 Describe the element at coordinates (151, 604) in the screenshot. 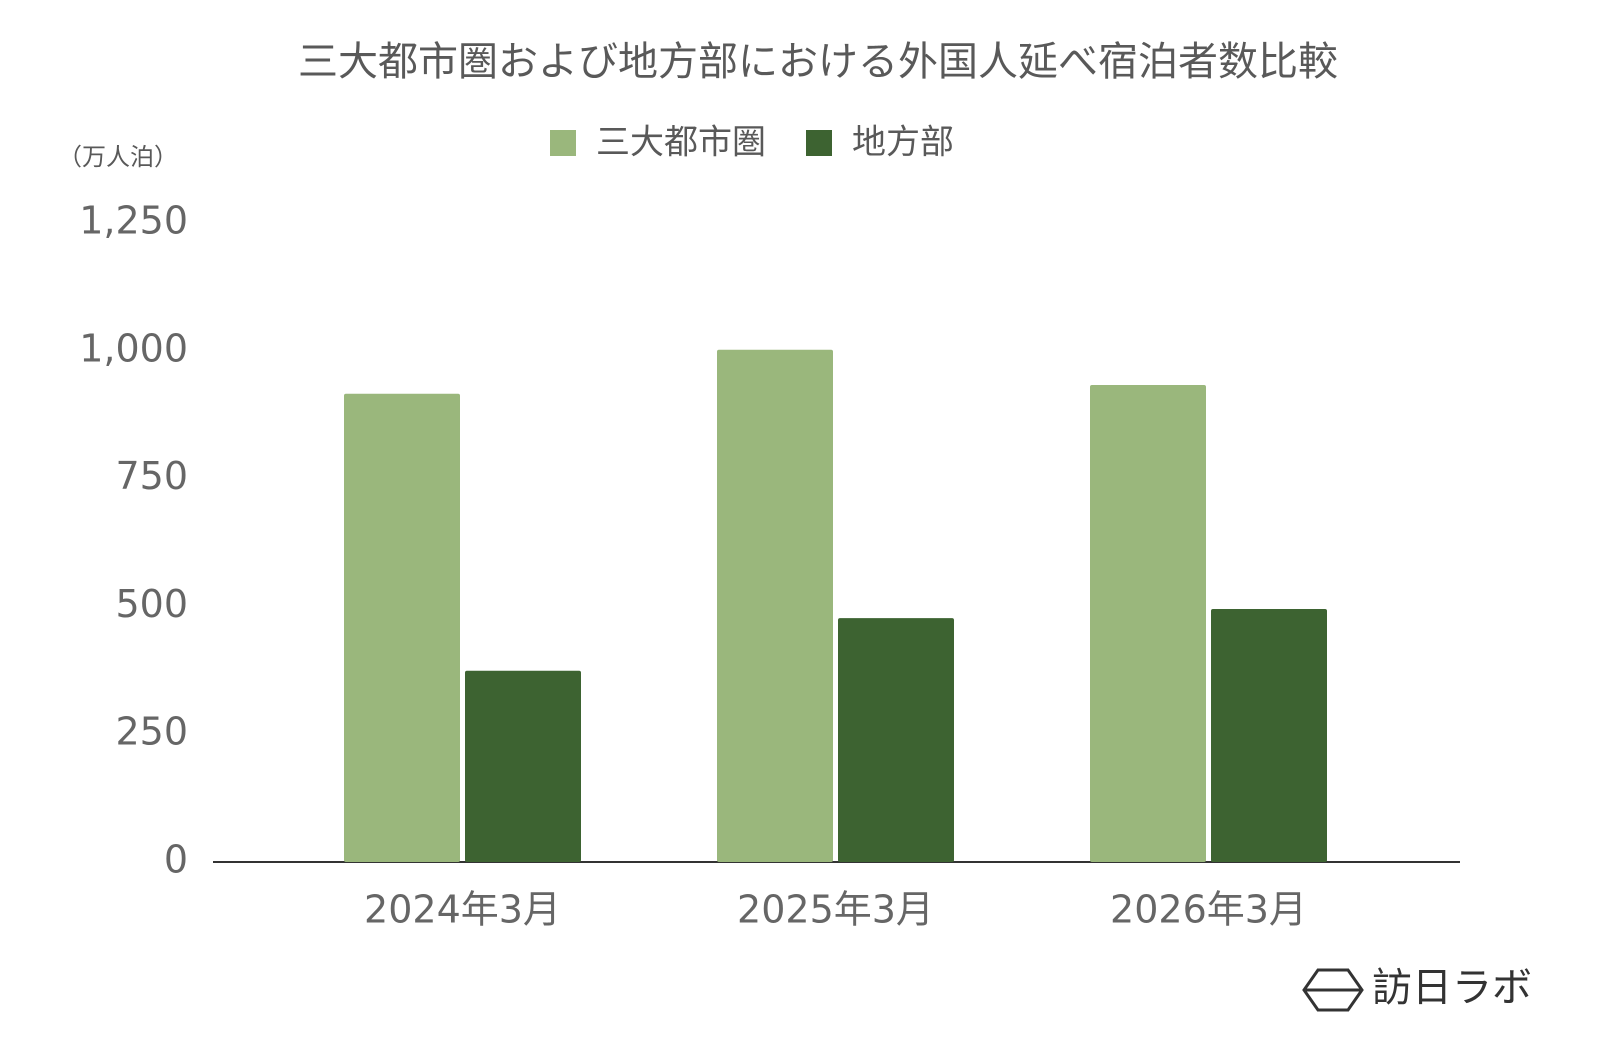

I see `y-tick-label: 500` at that location.